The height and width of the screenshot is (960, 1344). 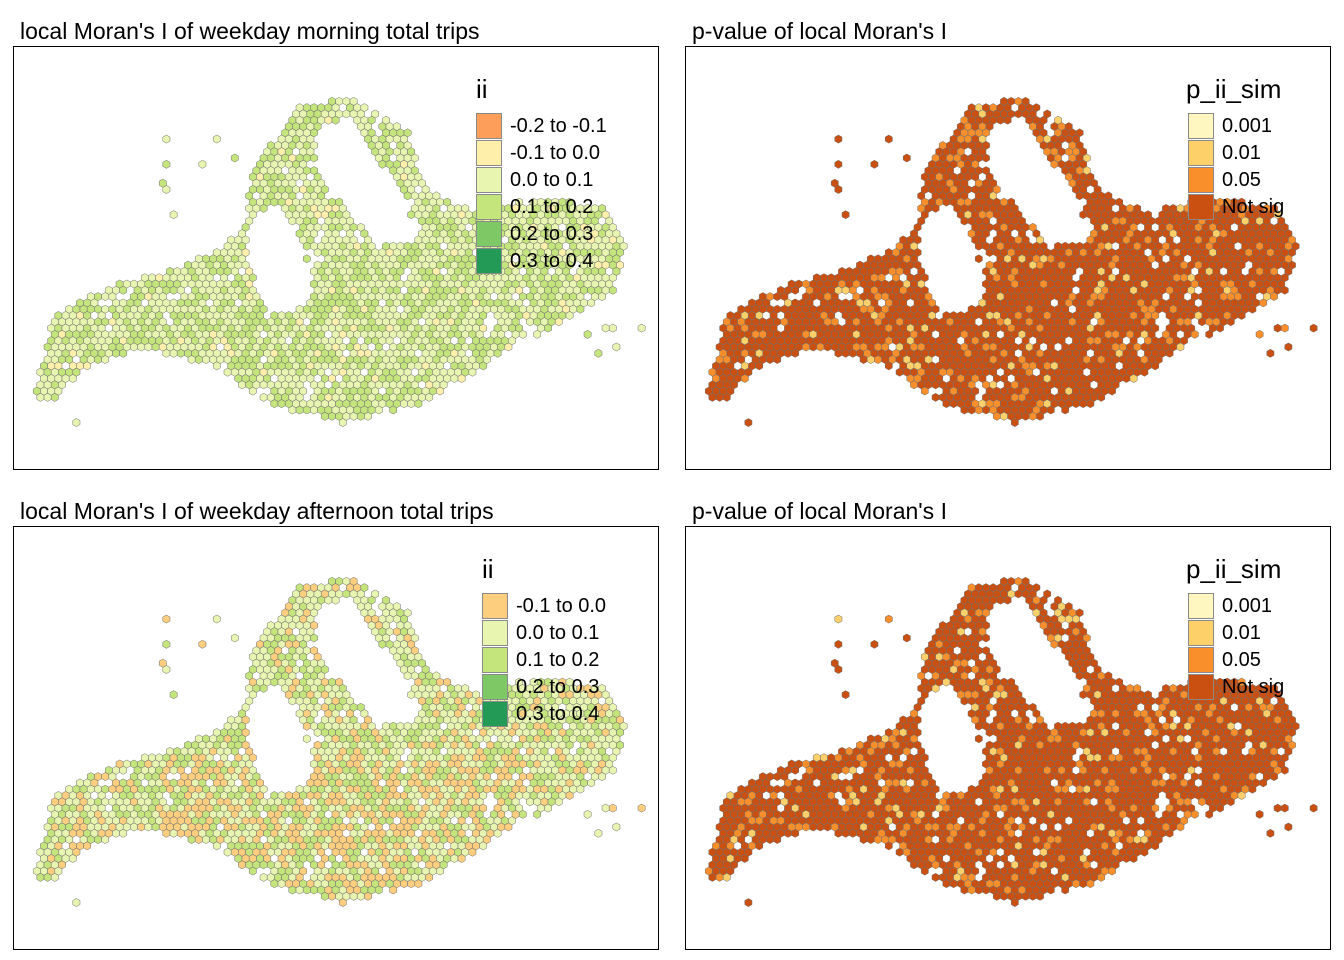 What do you see at coordinates (1253, 207) in the screenshot?
I see `legend-label: Not sig` at bounding box center [1253, 207].